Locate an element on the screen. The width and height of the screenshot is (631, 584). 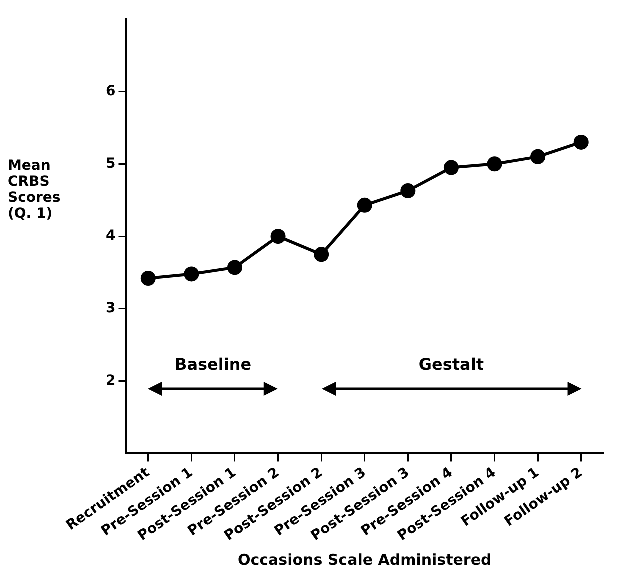
y-tick-label: 3 is located at coordinates (111, 308).